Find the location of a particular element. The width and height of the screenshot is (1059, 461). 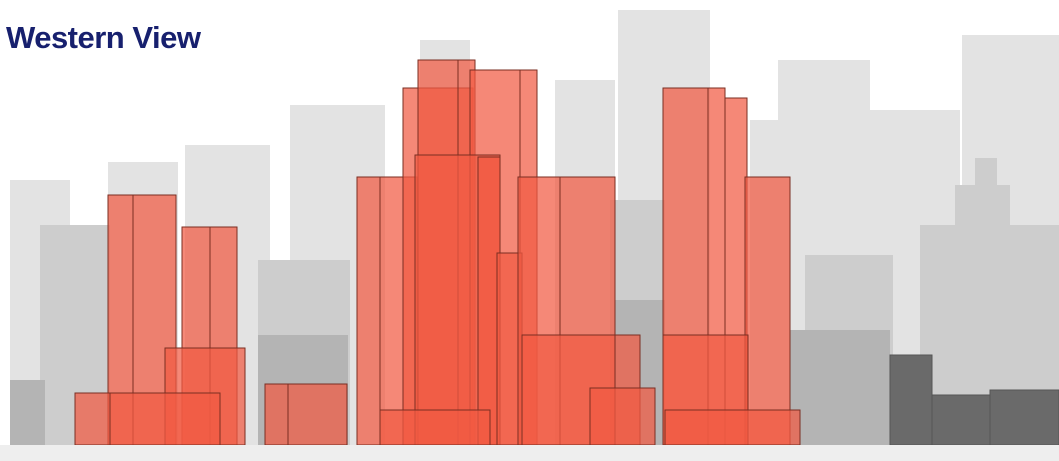

title: Western View is located at coordinates (103, 37).